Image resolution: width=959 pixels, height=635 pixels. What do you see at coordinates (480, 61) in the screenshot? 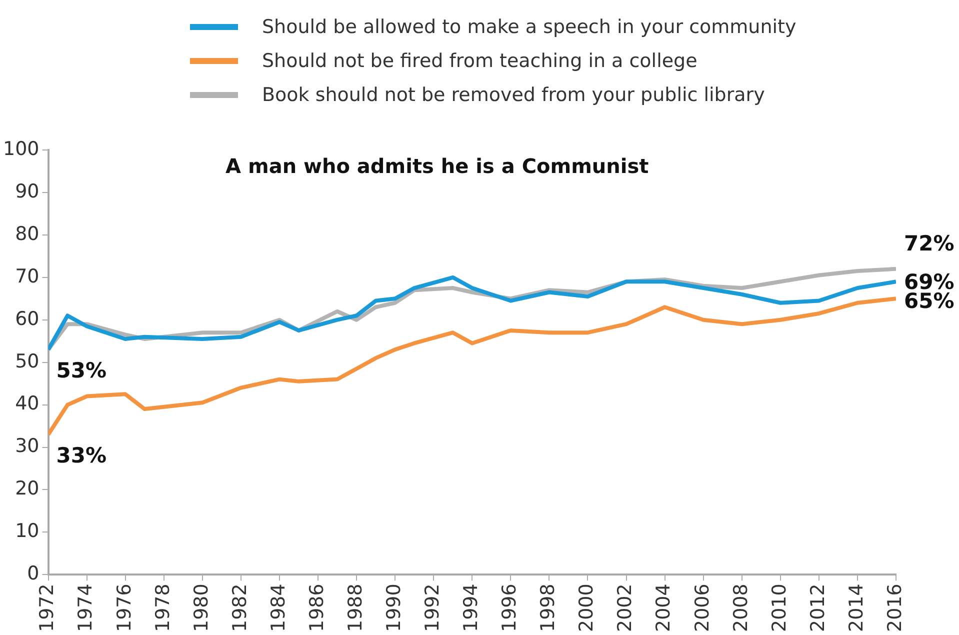
I see `legend-label: Should not be fired from teaching in a college` at bounding box center [480, 61].